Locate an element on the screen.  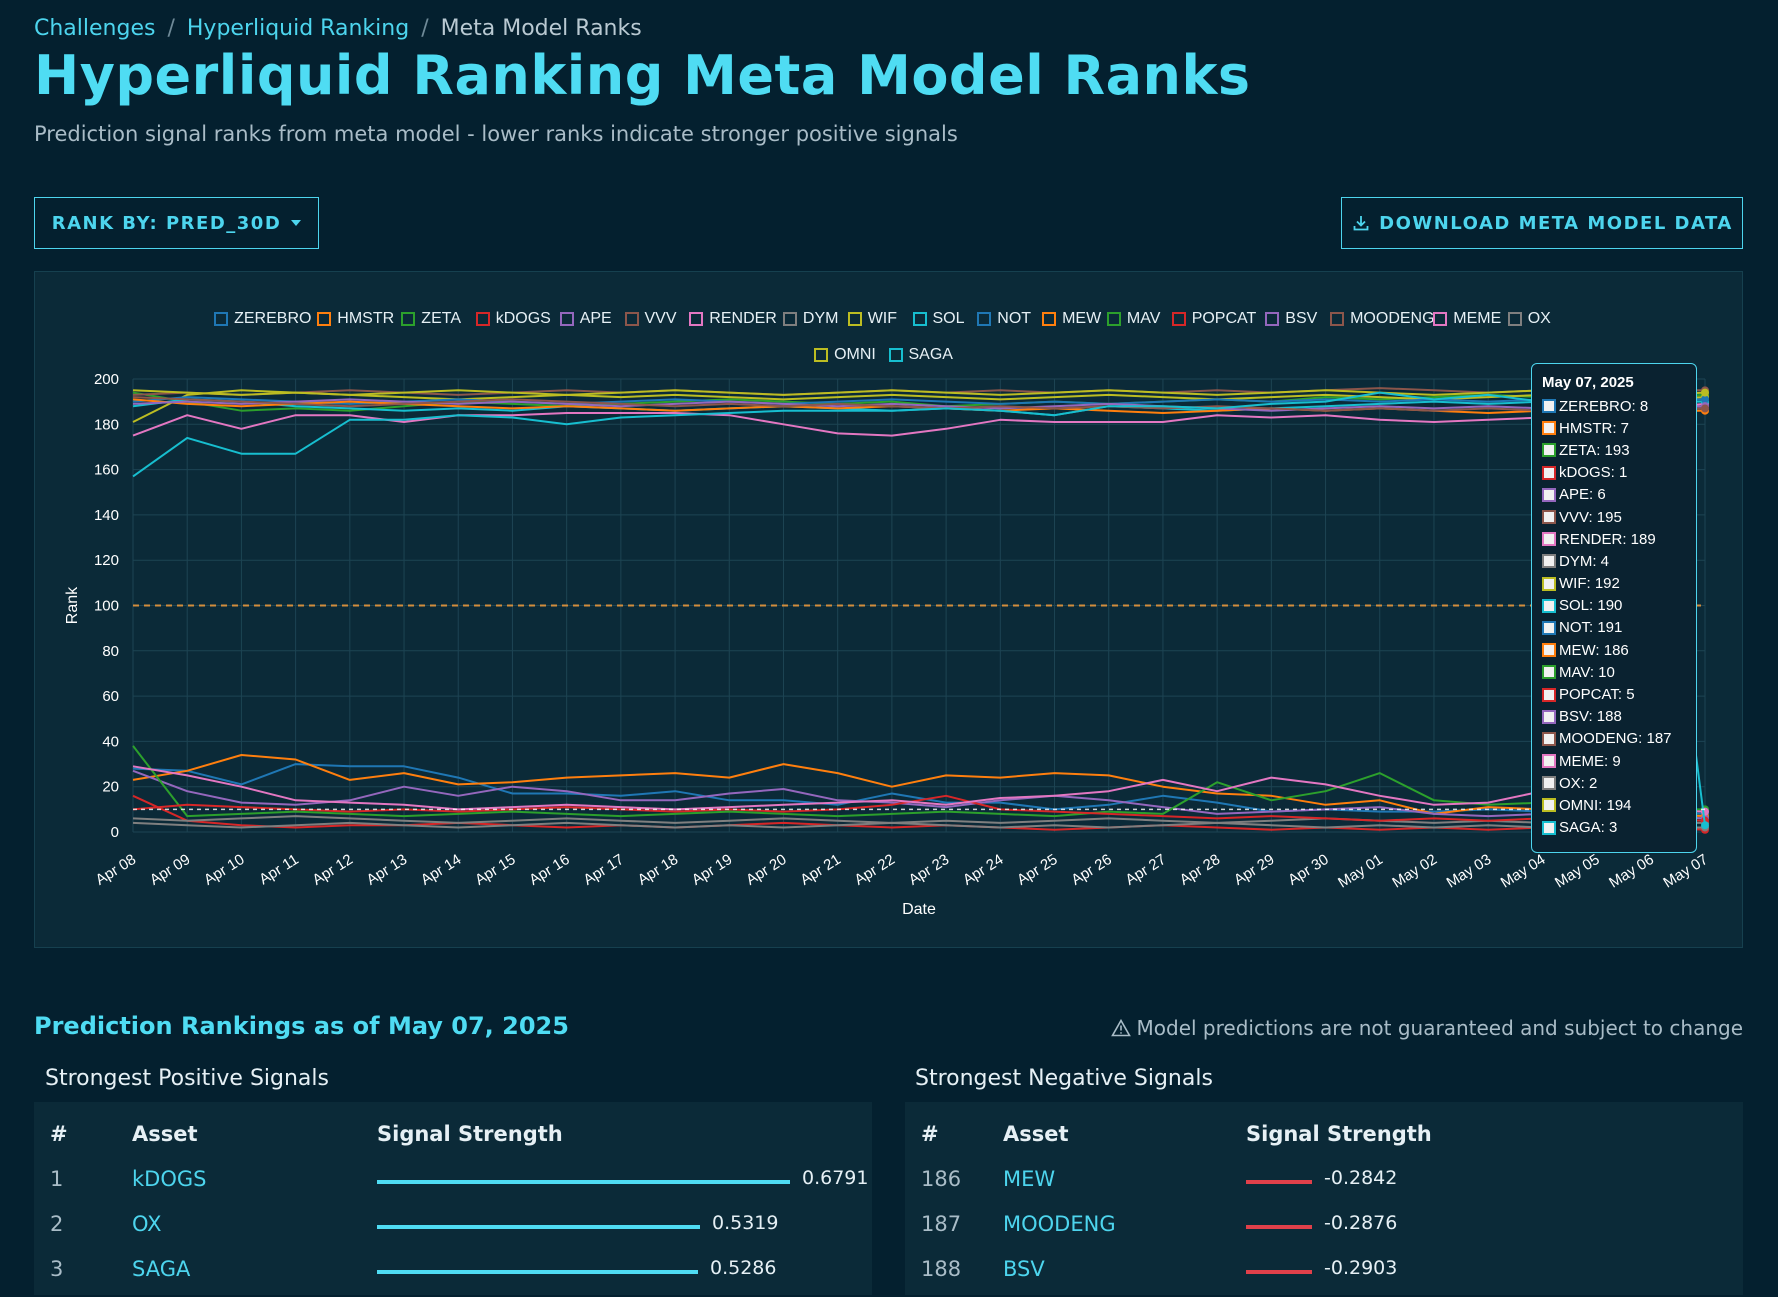
legend-label: SAGA is located at coordinates (930, 354).